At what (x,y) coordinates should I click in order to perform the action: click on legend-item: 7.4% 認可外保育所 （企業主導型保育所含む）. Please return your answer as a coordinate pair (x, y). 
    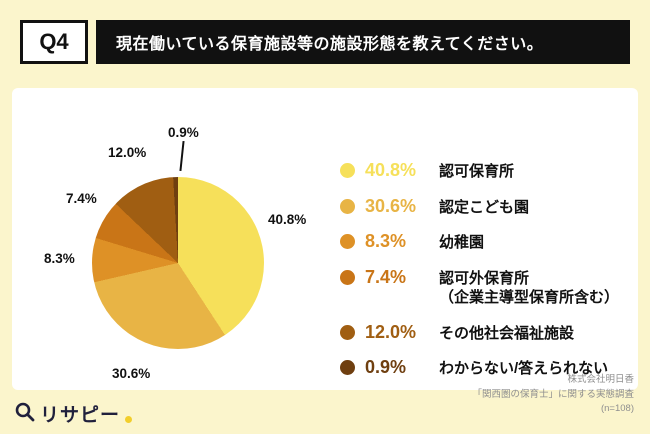
    Looking at the image, I should click on (479, 287).